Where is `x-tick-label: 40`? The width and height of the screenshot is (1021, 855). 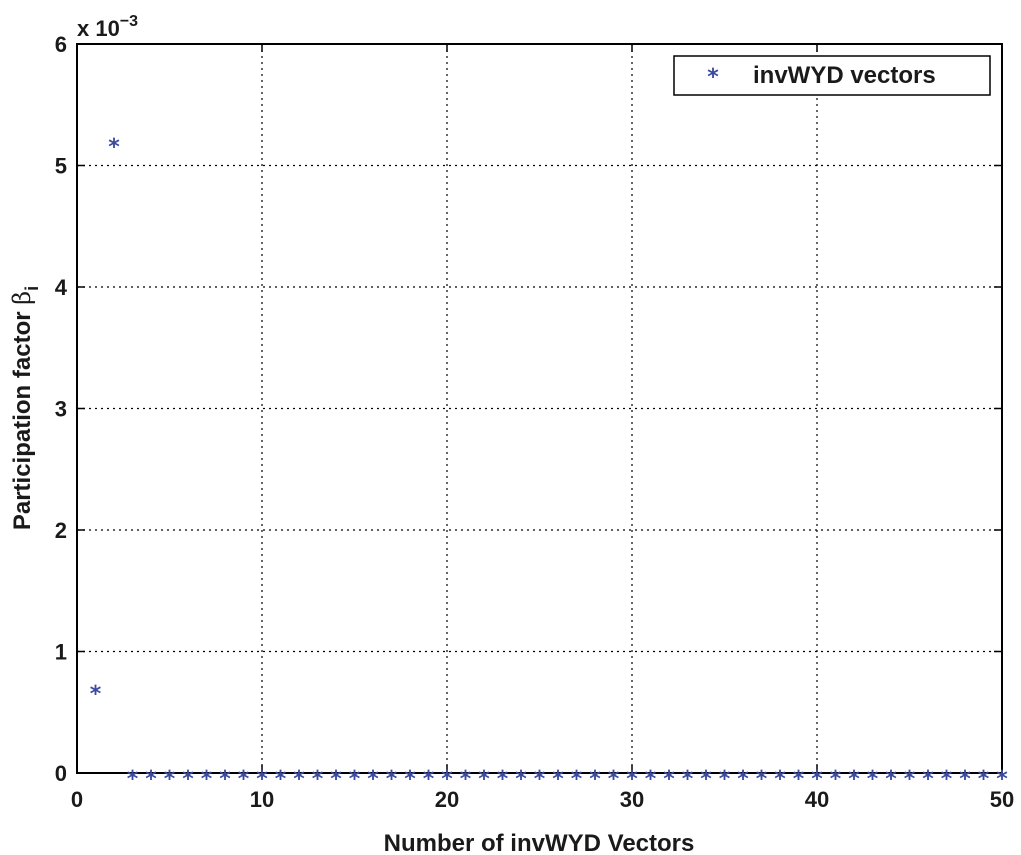 x-tick-label: 40 is located at coordinates (817, 799).